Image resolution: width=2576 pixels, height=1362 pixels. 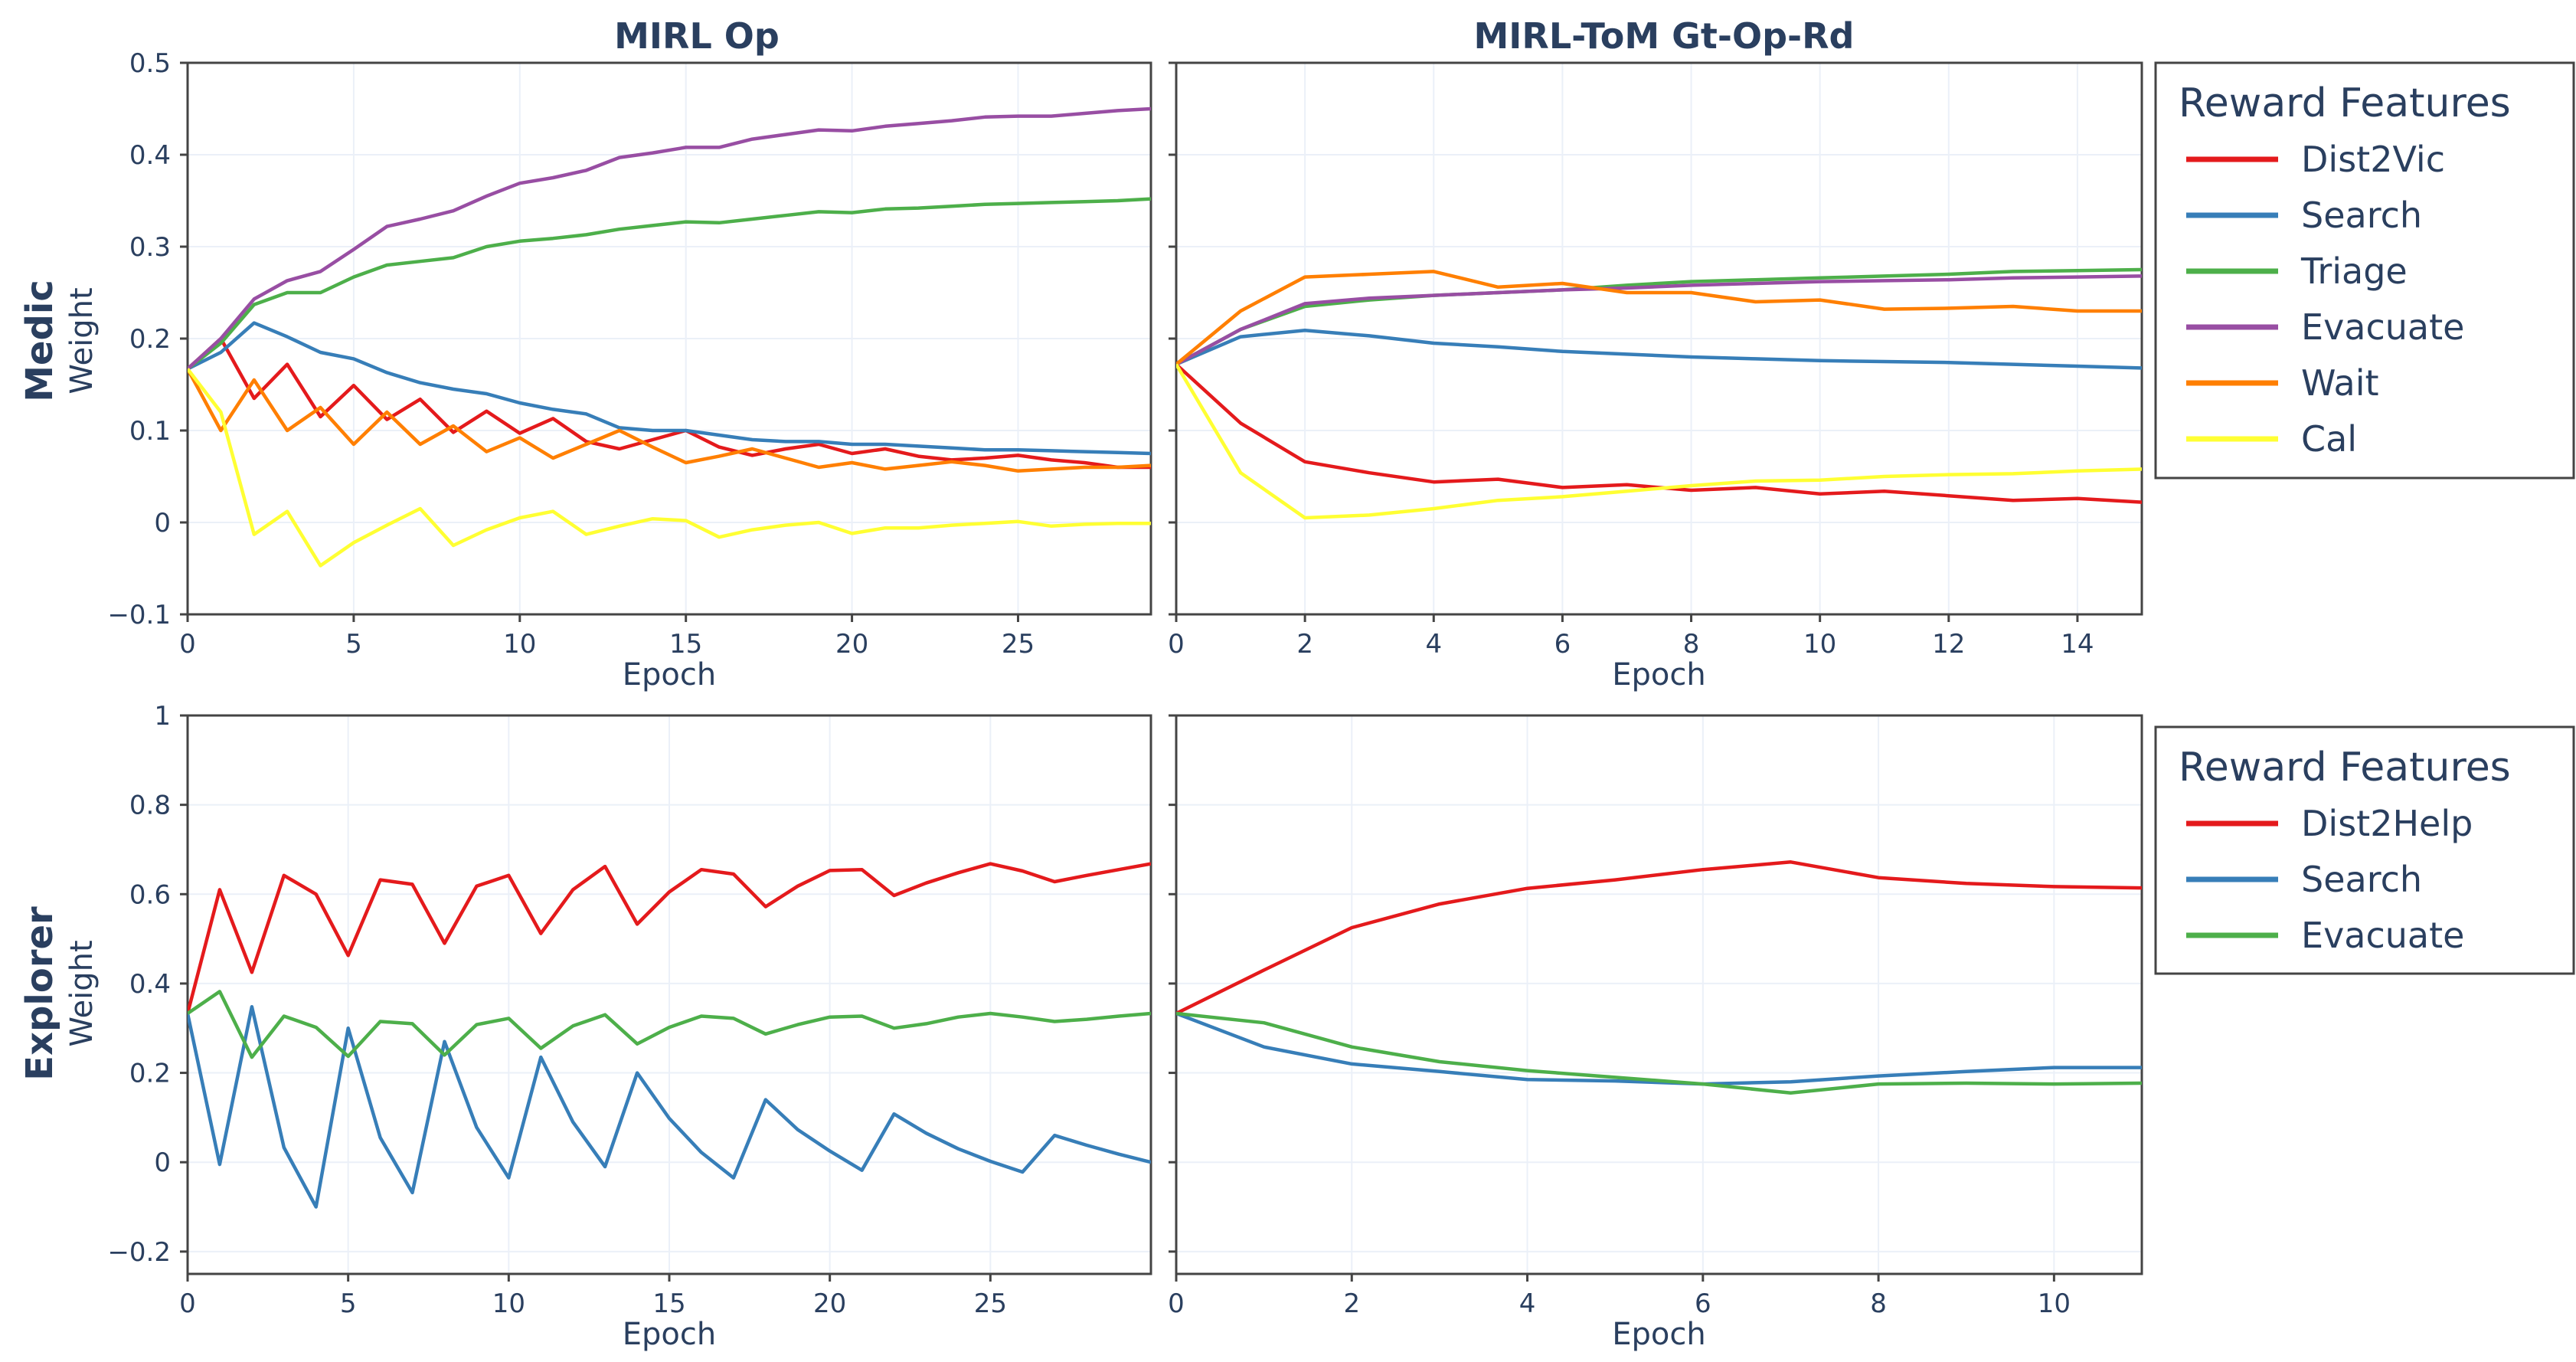 I want to click on y-tick-label: 1, so click(x=162, y=716).